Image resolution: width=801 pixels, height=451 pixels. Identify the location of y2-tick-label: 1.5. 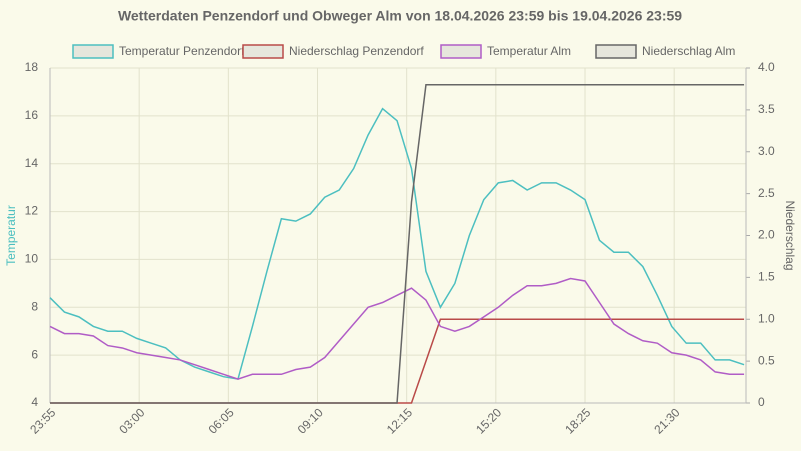
(766, 277).